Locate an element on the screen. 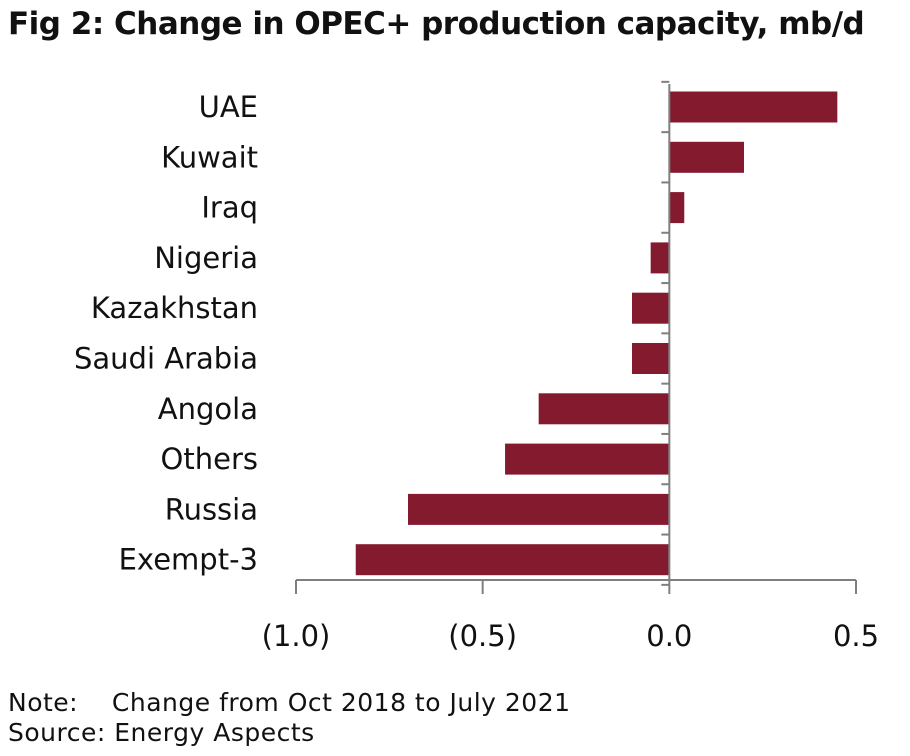 This screenshot has height=756, width=910. x-tick-label: (0.5) is located at coordinates (482, 636).